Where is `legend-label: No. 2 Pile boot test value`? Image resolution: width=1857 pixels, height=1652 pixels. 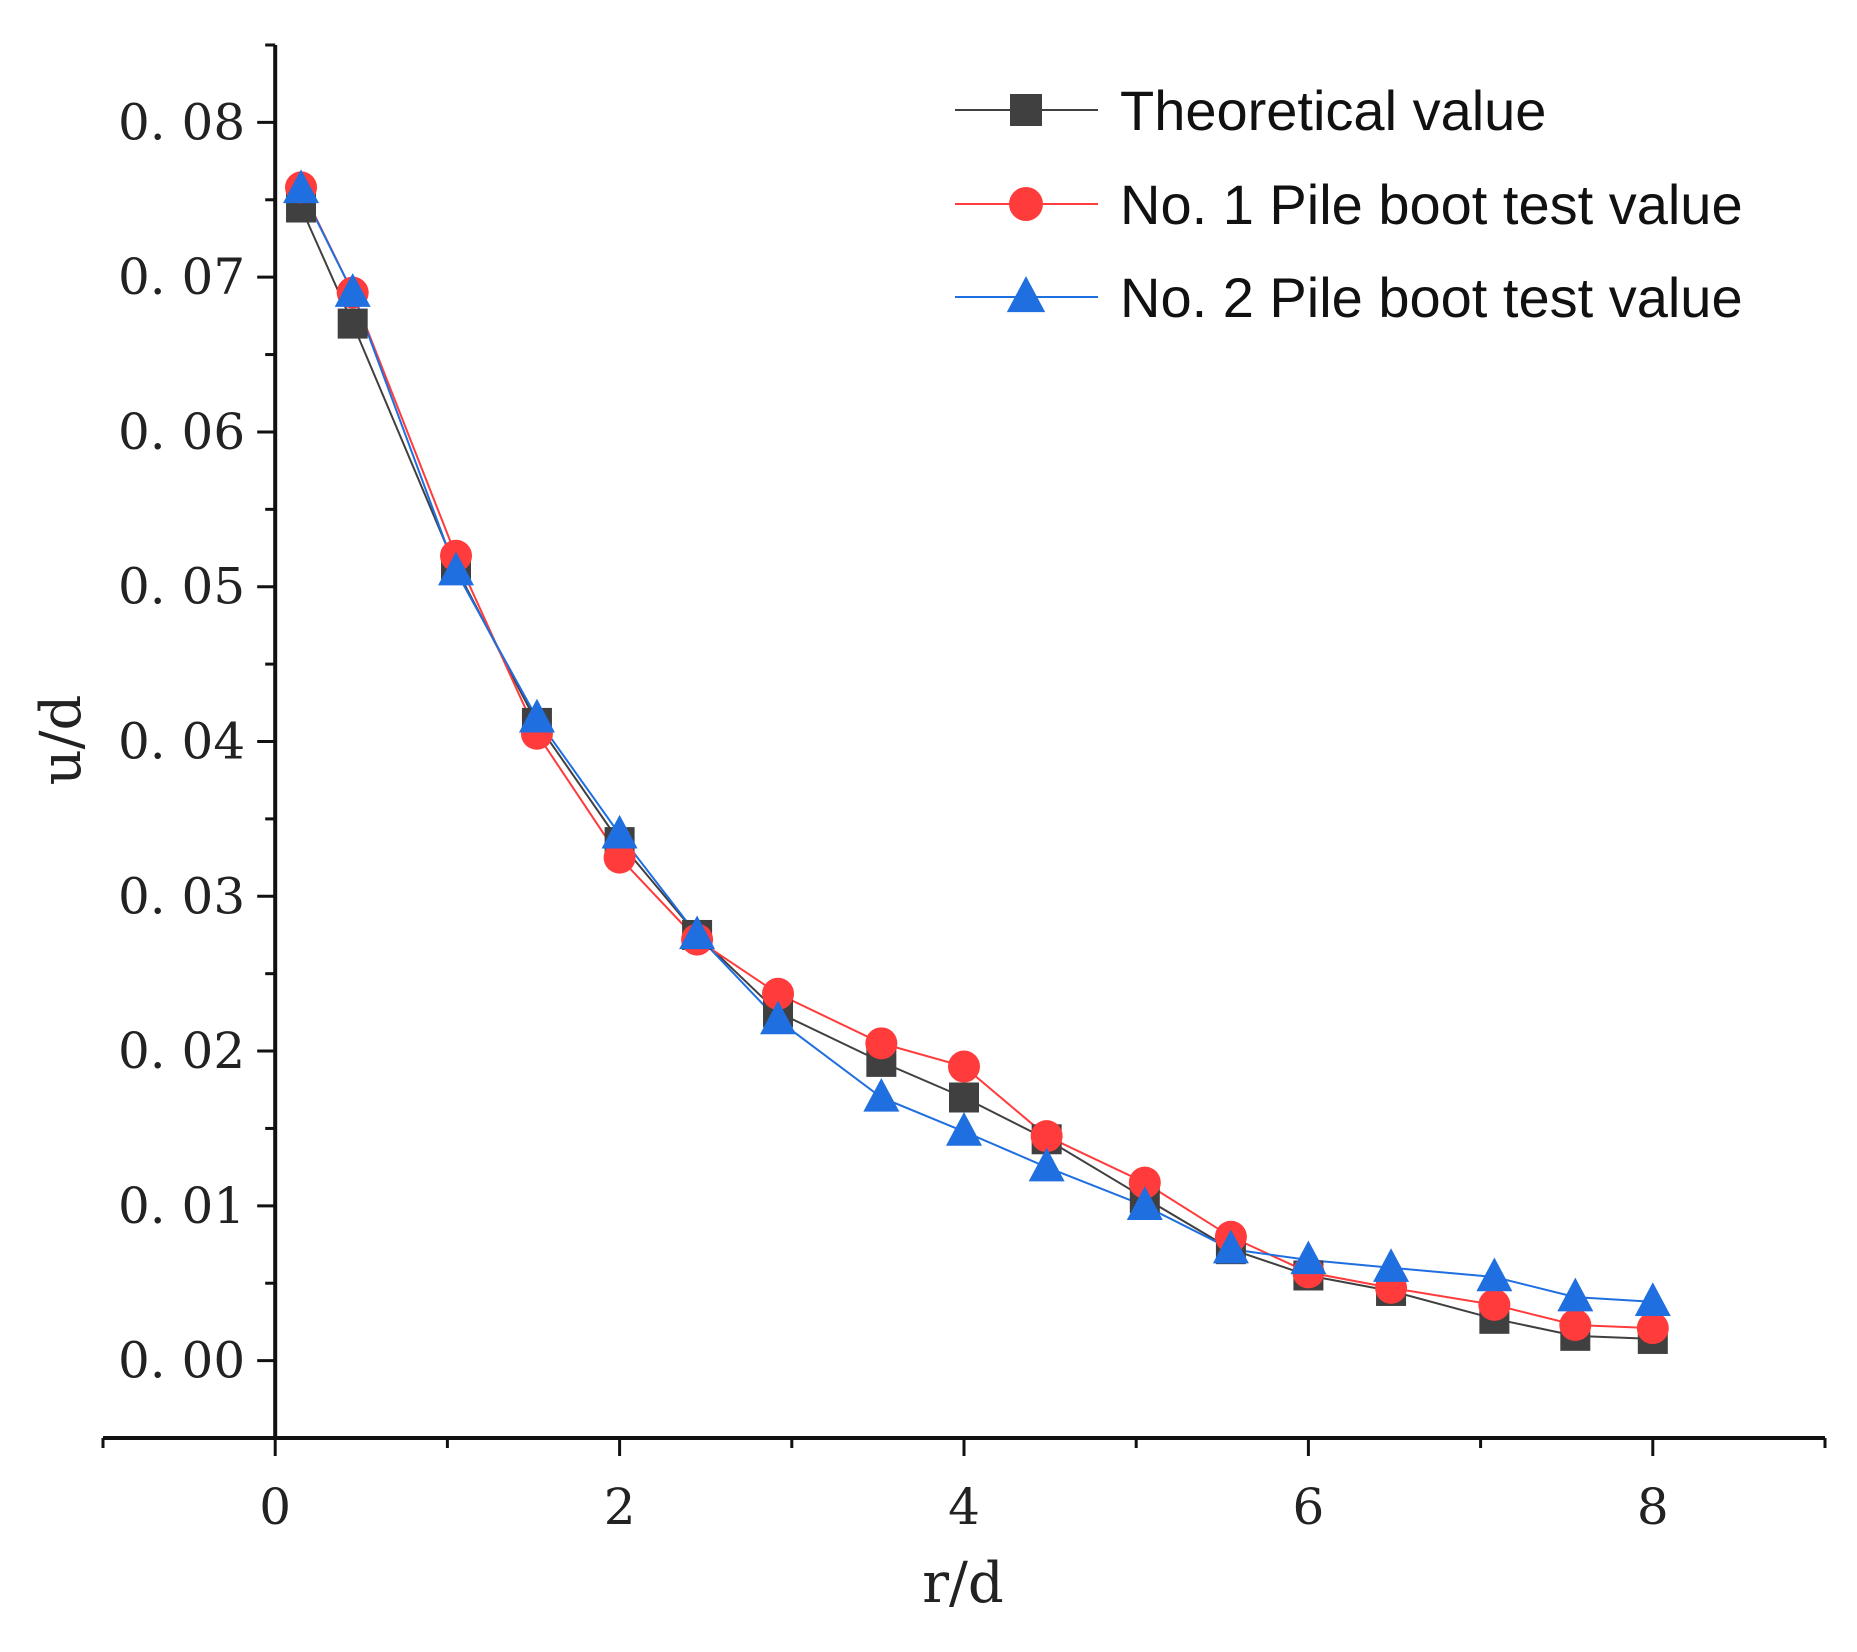
legend-label: No. 2 Pile boot test value is located at coordinates (1431, 297).